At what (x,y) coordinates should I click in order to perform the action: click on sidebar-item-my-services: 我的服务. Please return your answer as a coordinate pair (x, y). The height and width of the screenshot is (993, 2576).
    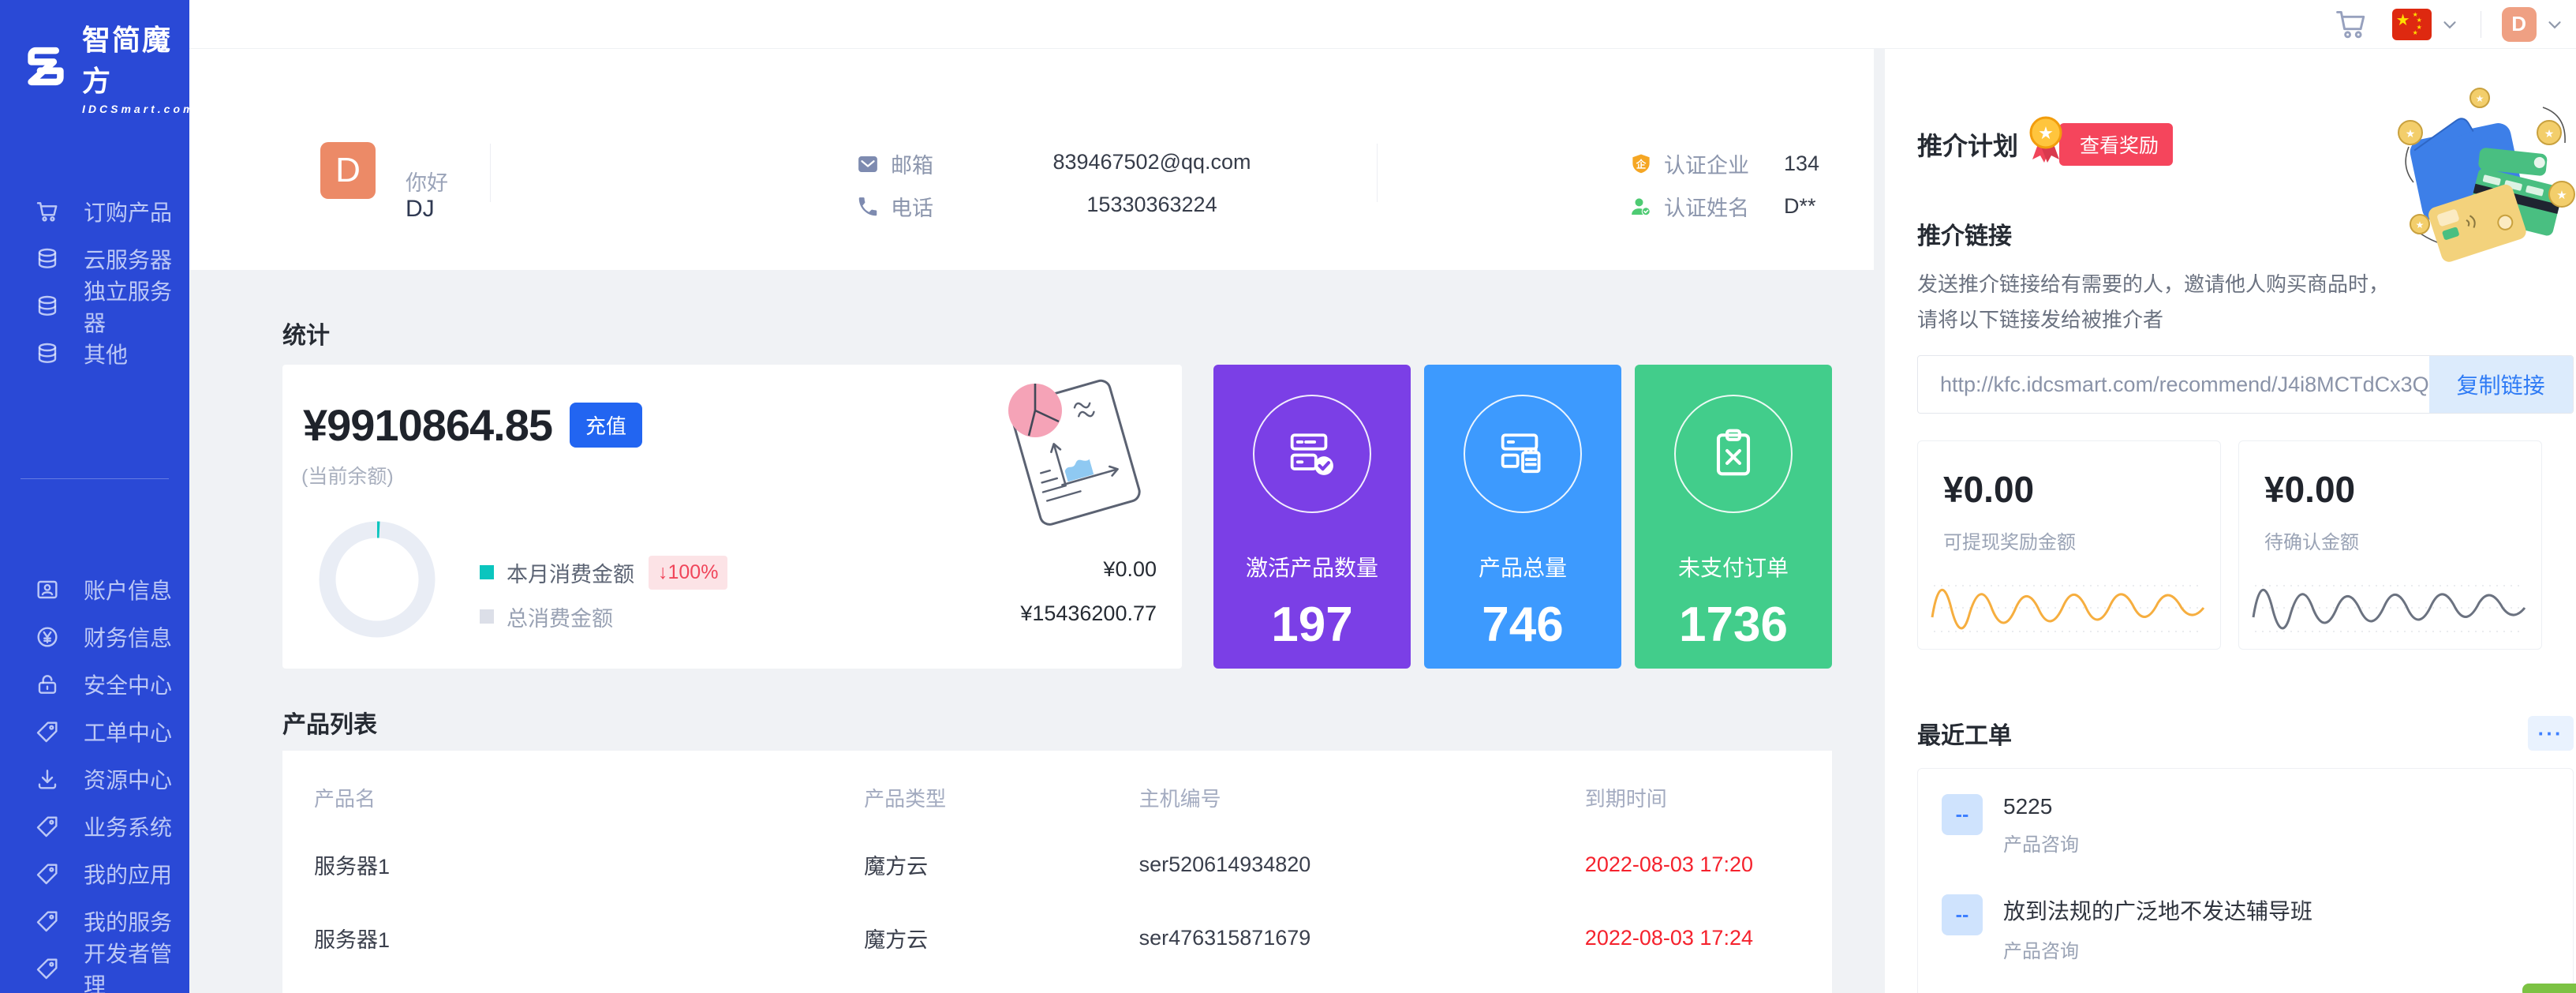
    Looking at the image, I should click on (94, 921).